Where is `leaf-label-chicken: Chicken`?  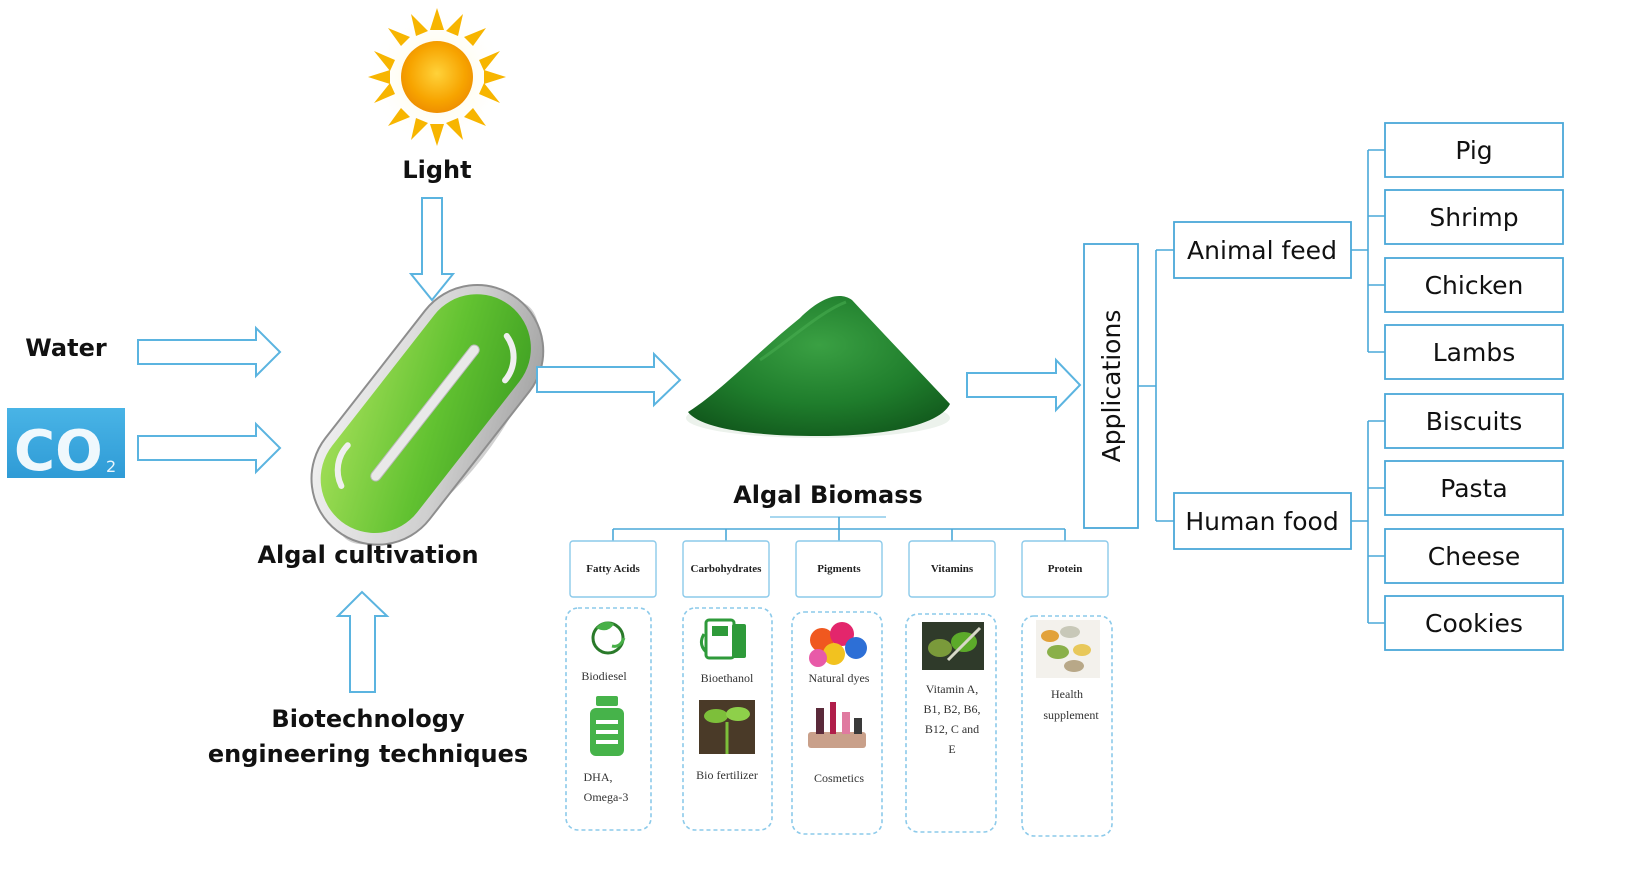 leaf-label-chicken: Chicken is located at coordinates (1474, 285).